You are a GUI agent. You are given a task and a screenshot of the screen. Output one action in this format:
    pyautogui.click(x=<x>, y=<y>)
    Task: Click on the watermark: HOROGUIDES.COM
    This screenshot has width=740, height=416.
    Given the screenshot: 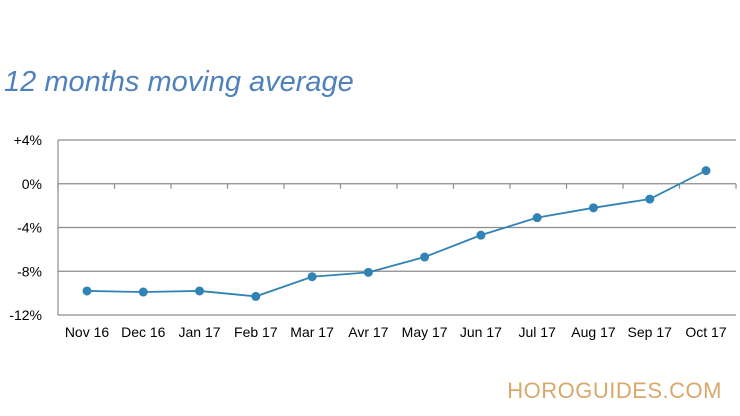 What is the action you would take?
    pyautogui.click(x=614, y=390)
    